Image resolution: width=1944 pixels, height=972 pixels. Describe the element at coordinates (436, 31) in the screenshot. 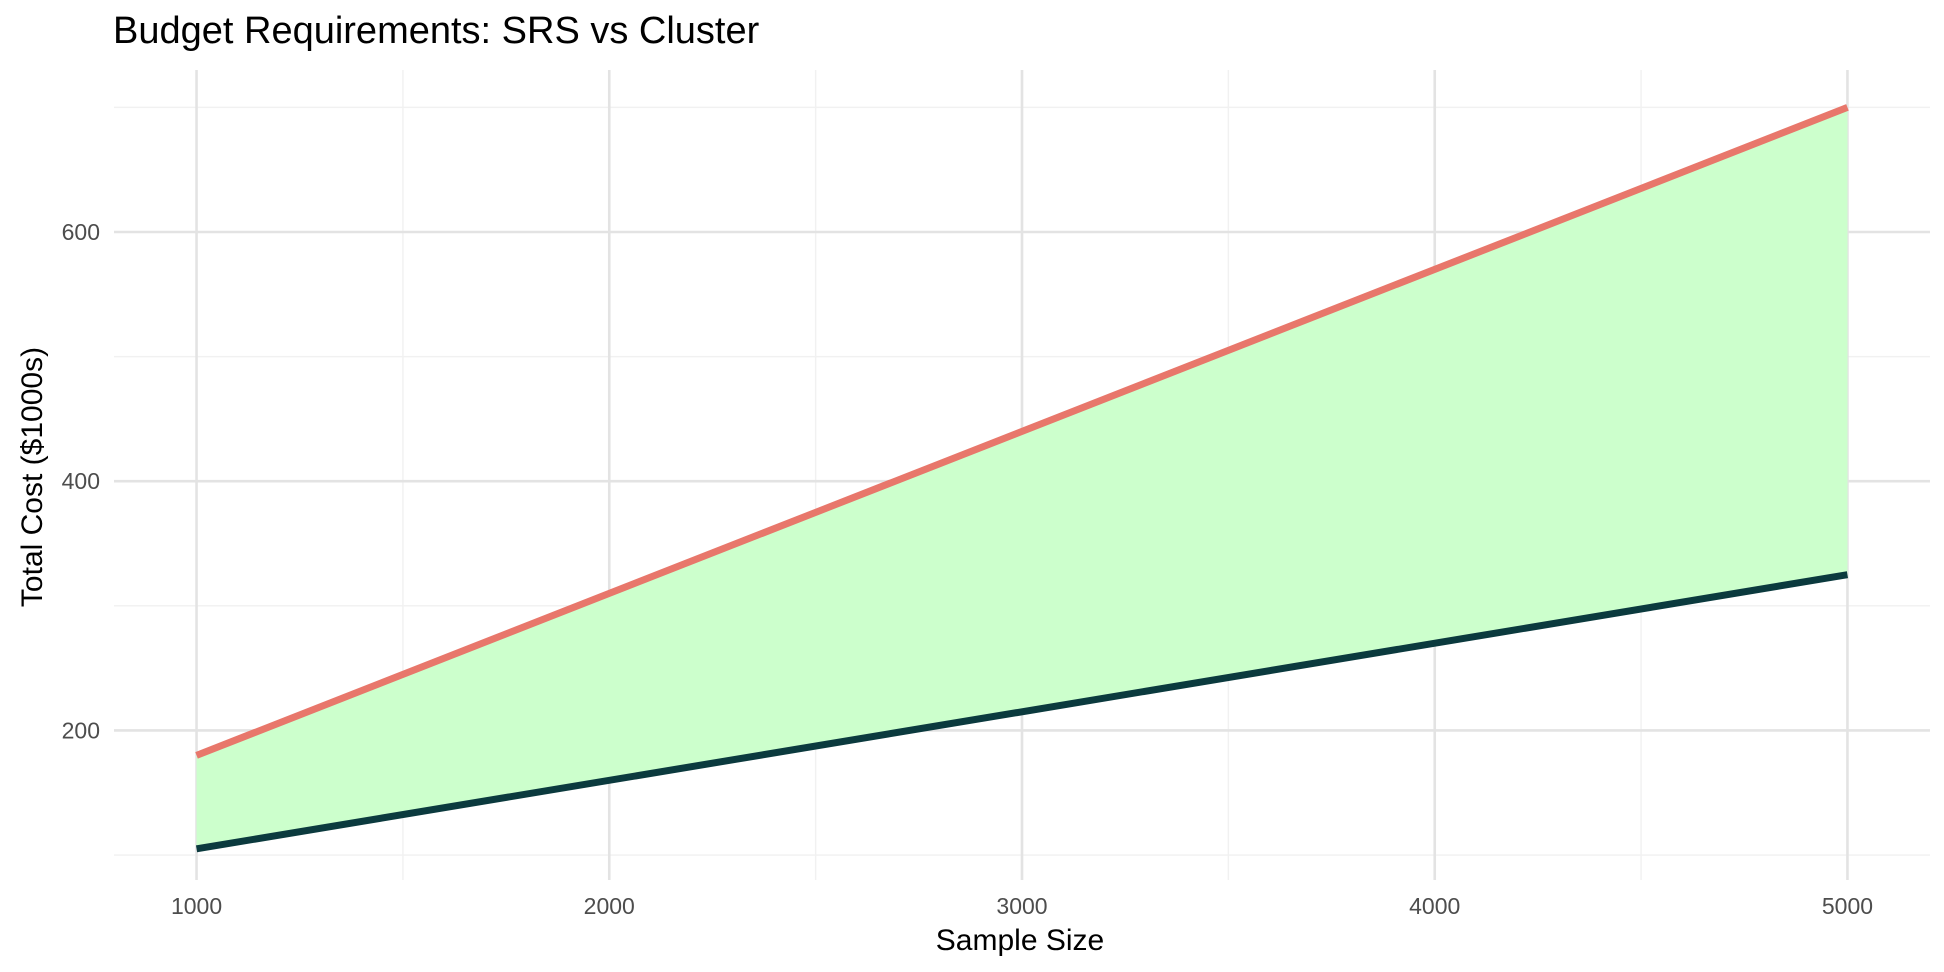

I see `chart-title: Budget Requirements: SRS vs Cluster` at that location.